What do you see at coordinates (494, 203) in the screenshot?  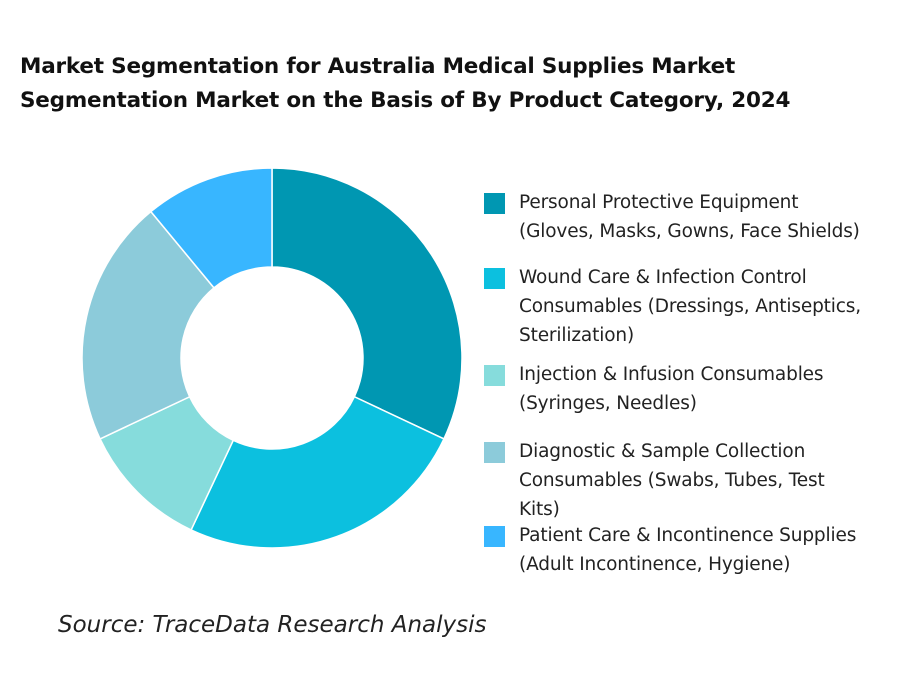 I see `legend-swatch-ppe` at bounding box center [494, 203].